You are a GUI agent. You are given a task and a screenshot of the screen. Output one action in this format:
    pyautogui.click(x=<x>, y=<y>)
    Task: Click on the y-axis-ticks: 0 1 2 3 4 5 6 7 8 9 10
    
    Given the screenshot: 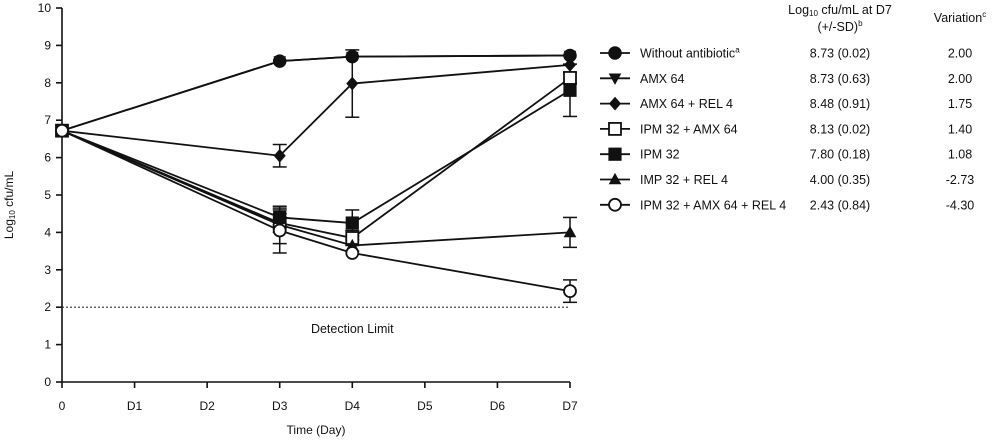 What is the action you would take?
    pyautogui.click(x=50, y=195)
    